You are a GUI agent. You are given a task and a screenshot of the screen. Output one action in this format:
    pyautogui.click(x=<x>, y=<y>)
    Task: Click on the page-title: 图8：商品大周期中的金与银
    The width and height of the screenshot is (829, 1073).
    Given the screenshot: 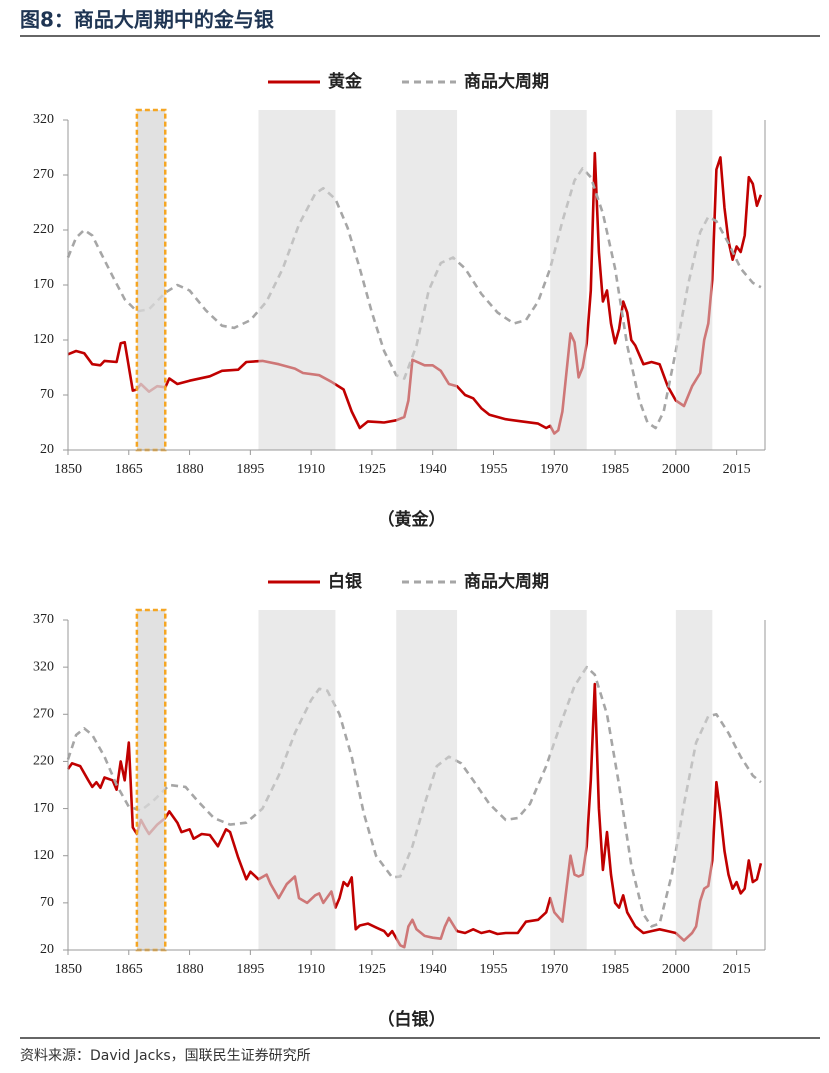 What is the action you would take?
    pyautogui.click(x=147, y=20)
    